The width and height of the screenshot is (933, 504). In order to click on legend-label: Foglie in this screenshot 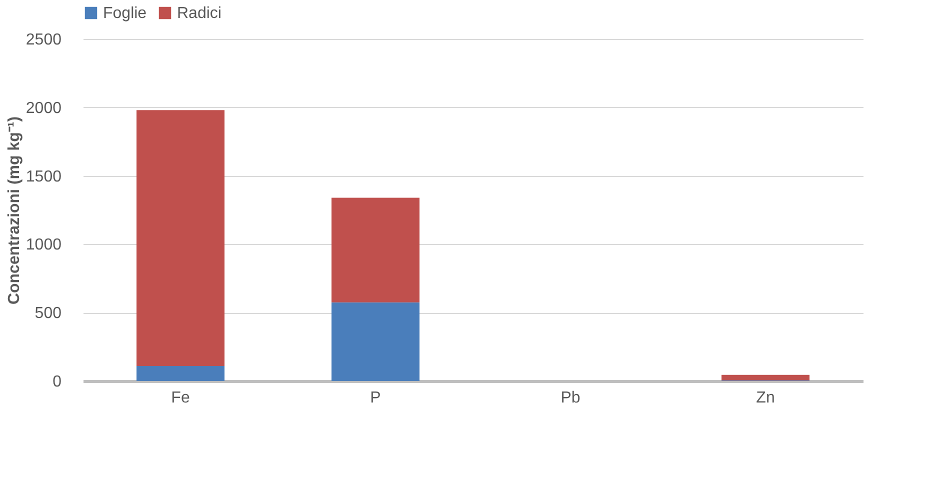, I will do `click(125, 13)`.